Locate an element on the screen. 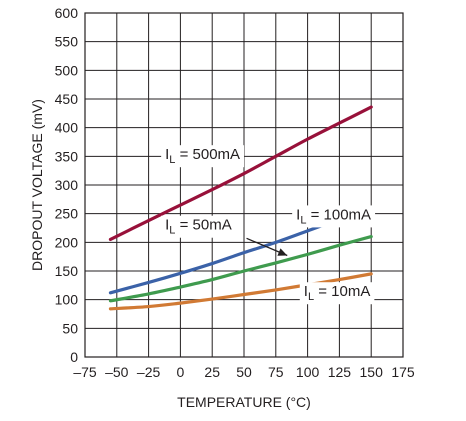 The image size is (466, 421). y-axis-ticks: 0 50 100 150 200 250 300 350 400 450 500 550 600 is located at coordinates (67, 185).